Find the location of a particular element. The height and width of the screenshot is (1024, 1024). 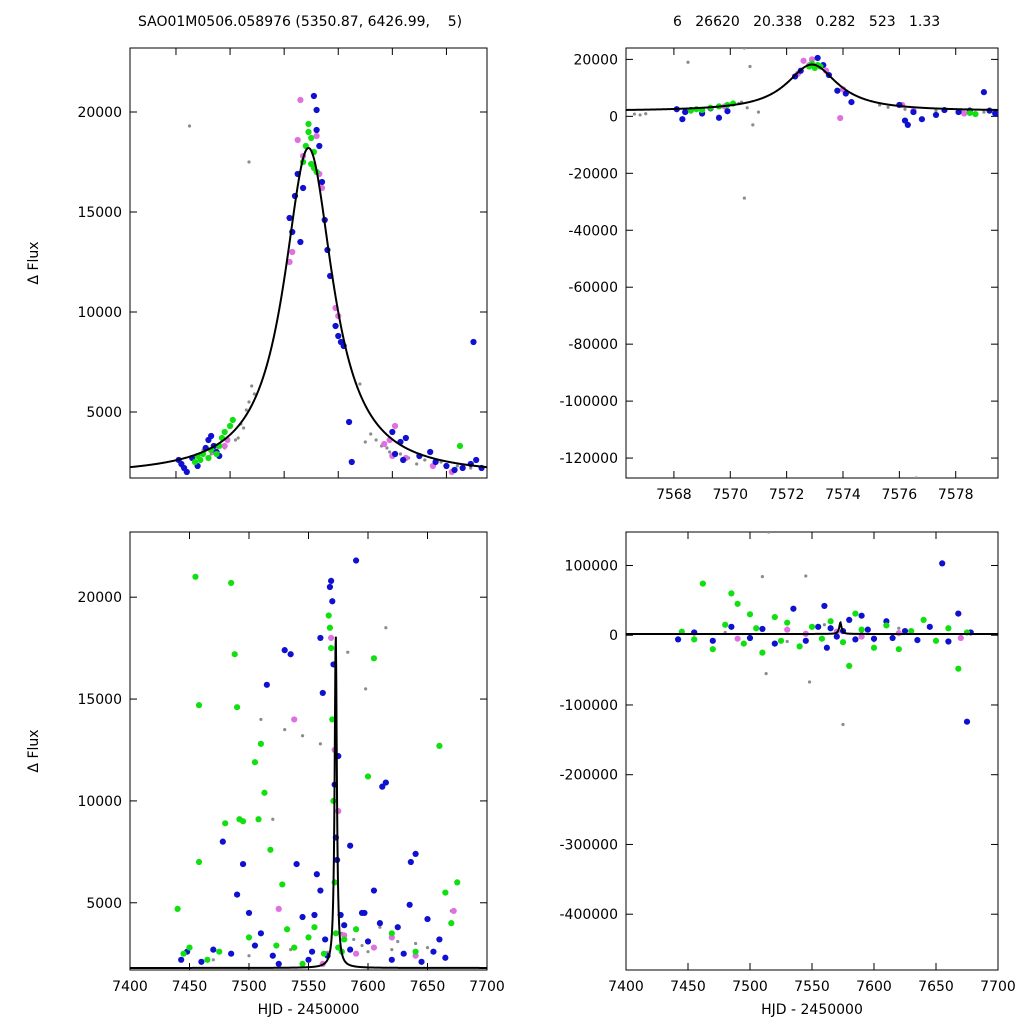

y-tick-label: -120000 is located at coordinates (589, 459).